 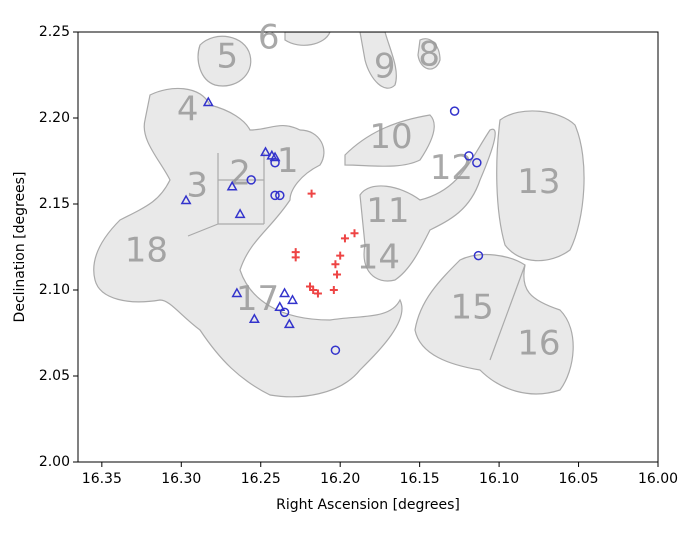 I want to click on region-label: 12, so click(x=451, y=168).